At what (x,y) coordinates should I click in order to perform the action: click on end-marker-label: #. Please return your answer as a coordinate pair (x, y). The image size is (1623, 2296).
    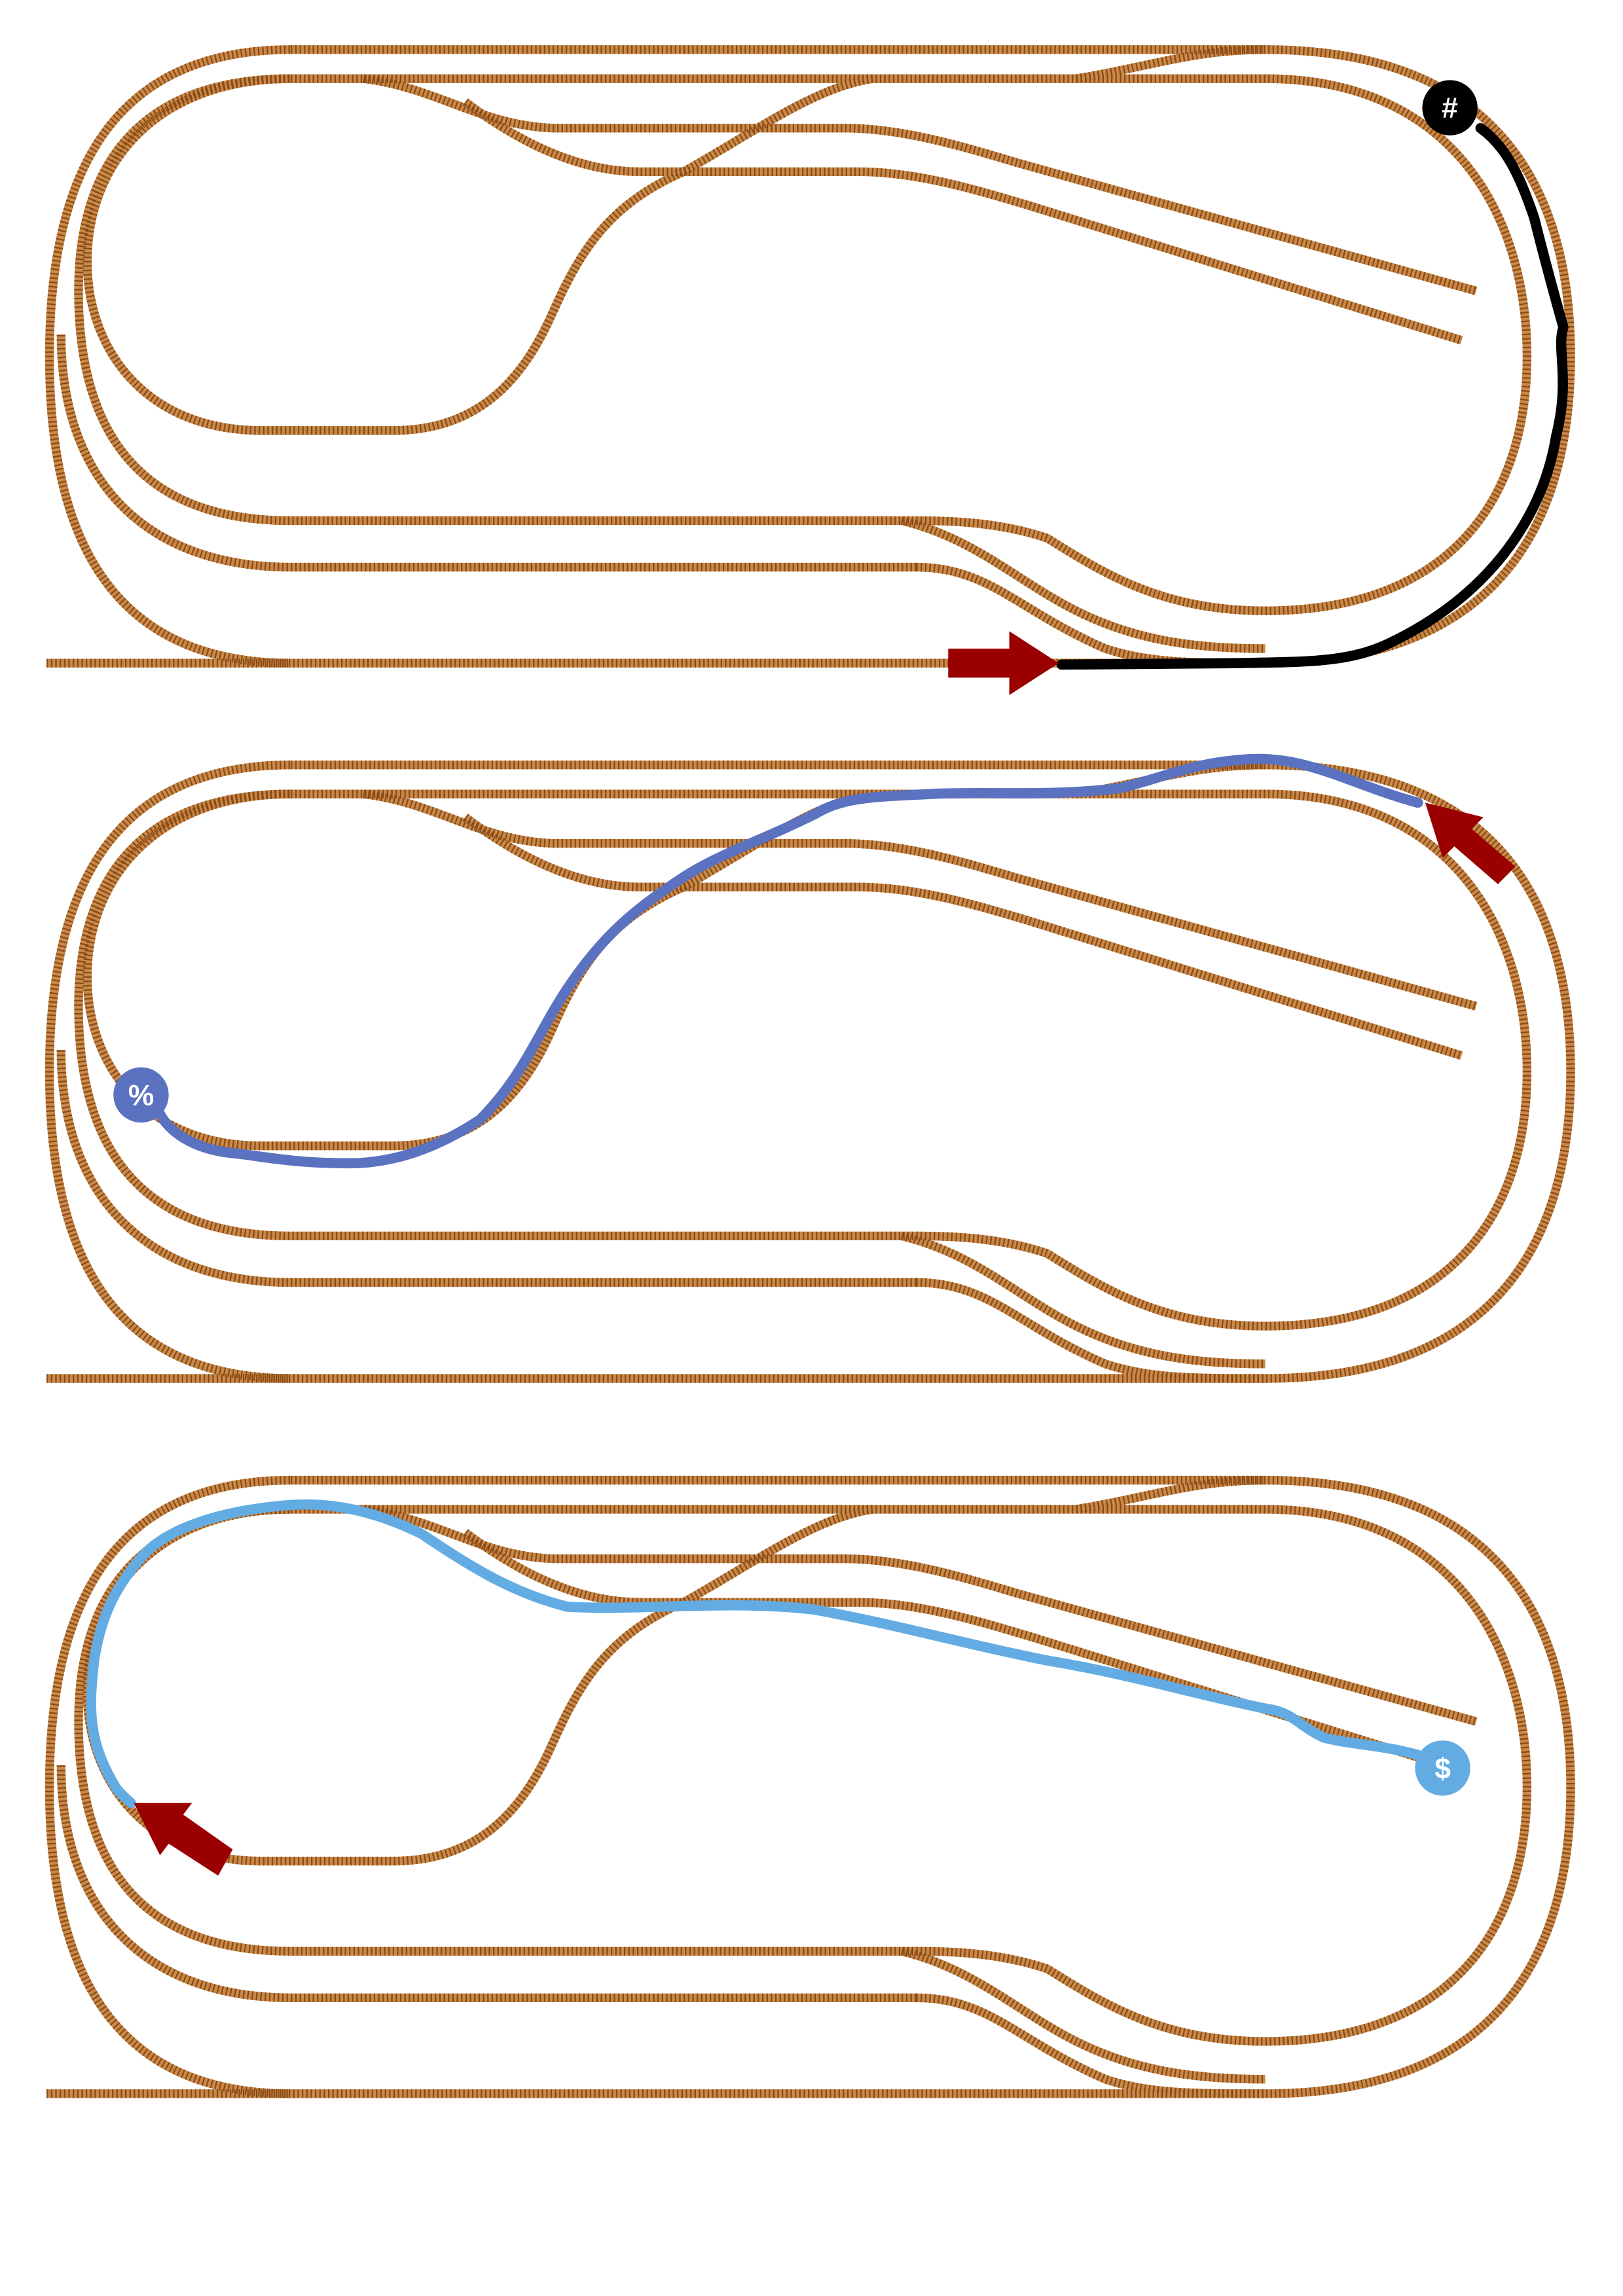
    Looking at the image, I should click on (1450, 108).